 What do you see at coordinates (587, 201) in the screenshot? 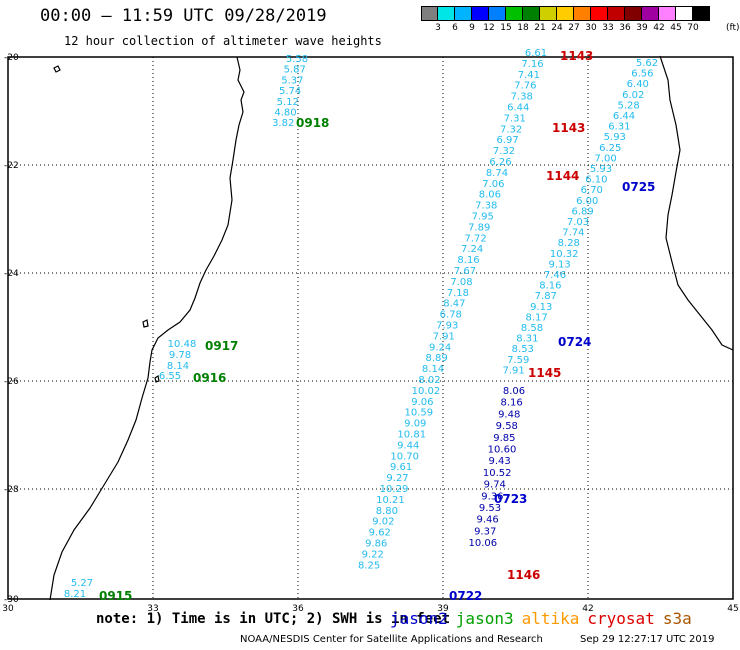
I see `wave-height-value: 6.00` at bounding box center [587, 201].